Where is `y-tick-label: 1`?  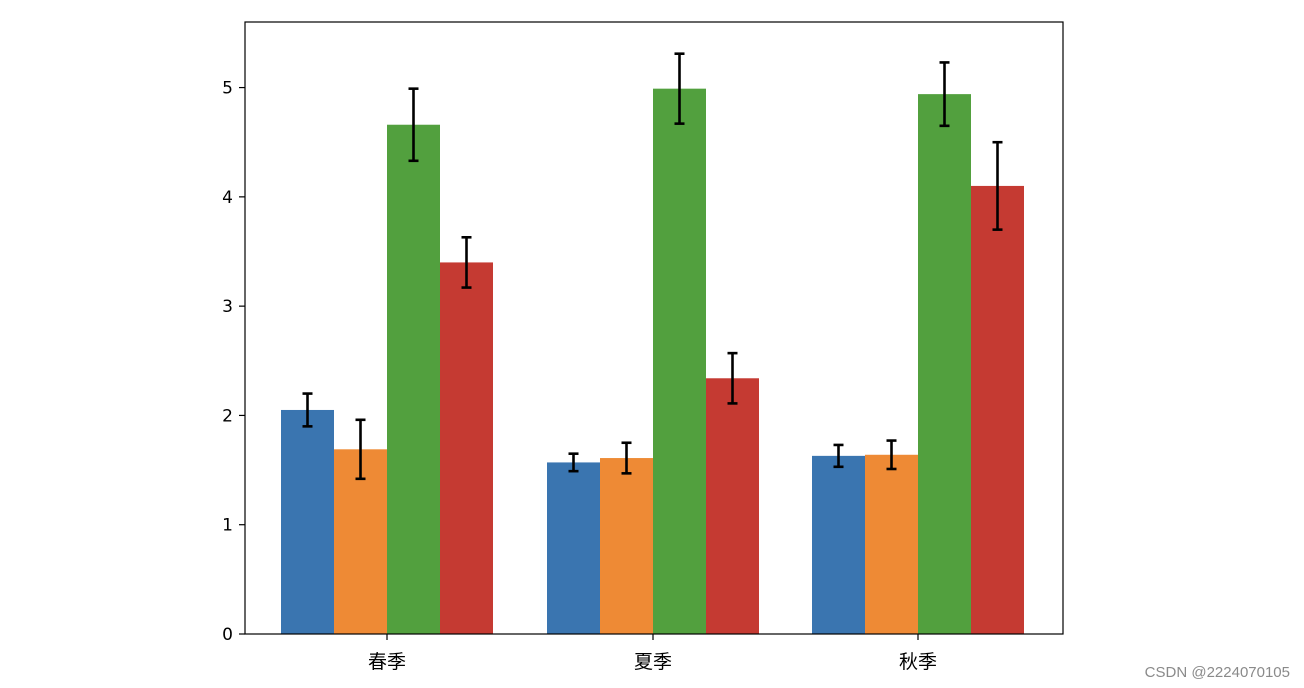
y-tick-label: 1 is located at coordinates (227, 526).